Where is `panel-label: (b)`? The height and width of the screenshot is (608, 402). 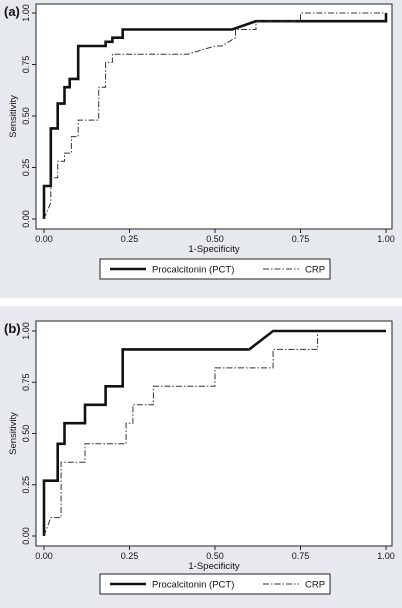 panel-label: (b) is located at coordinates (12, 328).